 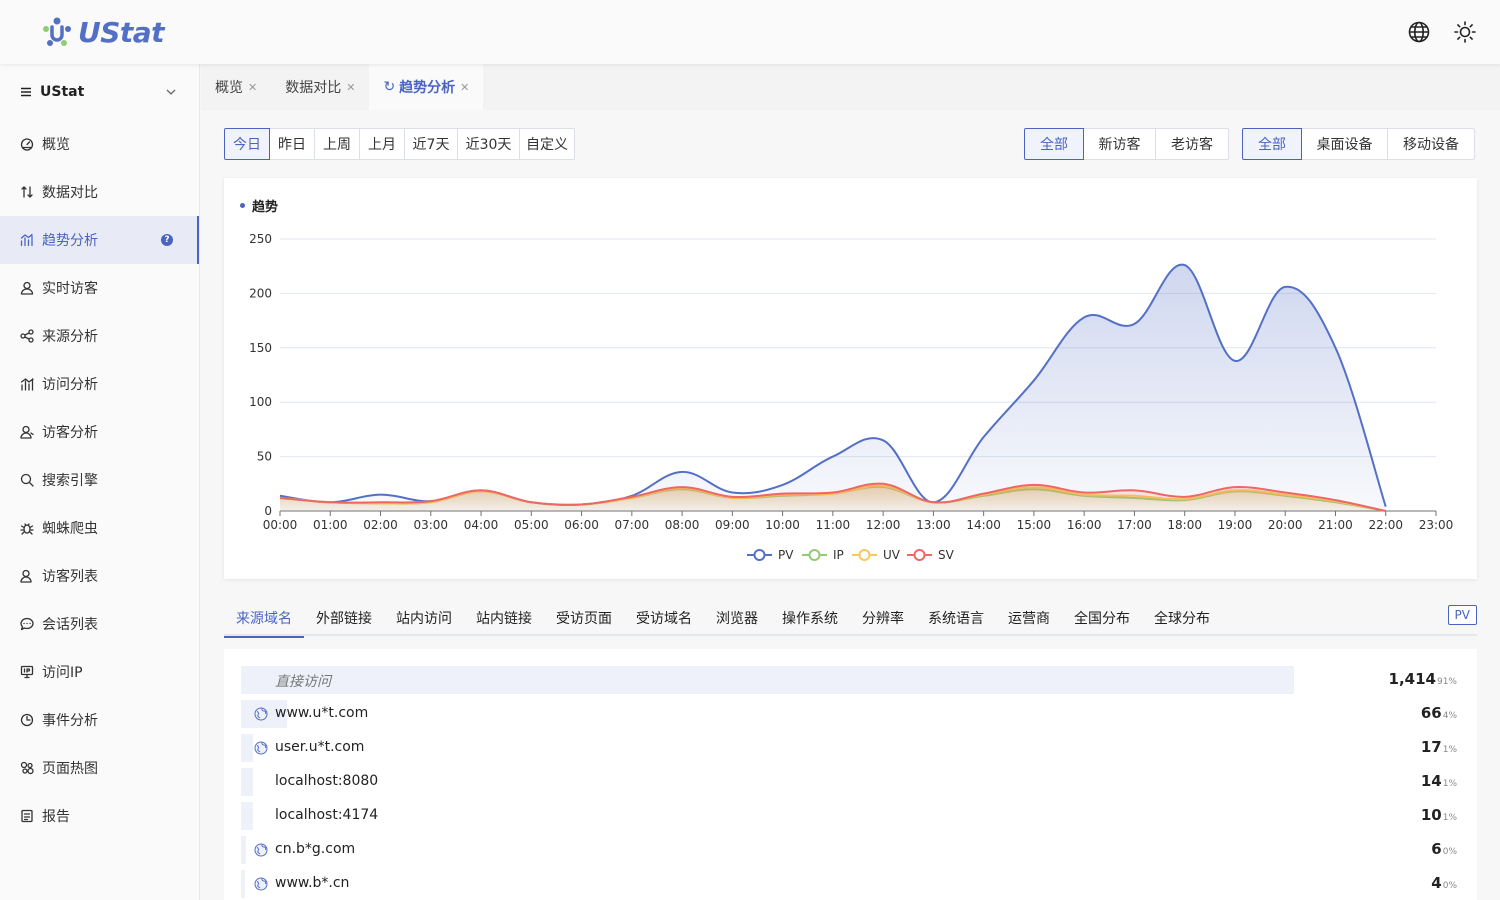 What do you see at coordinates (584, 619) in the screenshot?
I see `dimension-tab-4: 受访页面` at bounding box center [584, 619].